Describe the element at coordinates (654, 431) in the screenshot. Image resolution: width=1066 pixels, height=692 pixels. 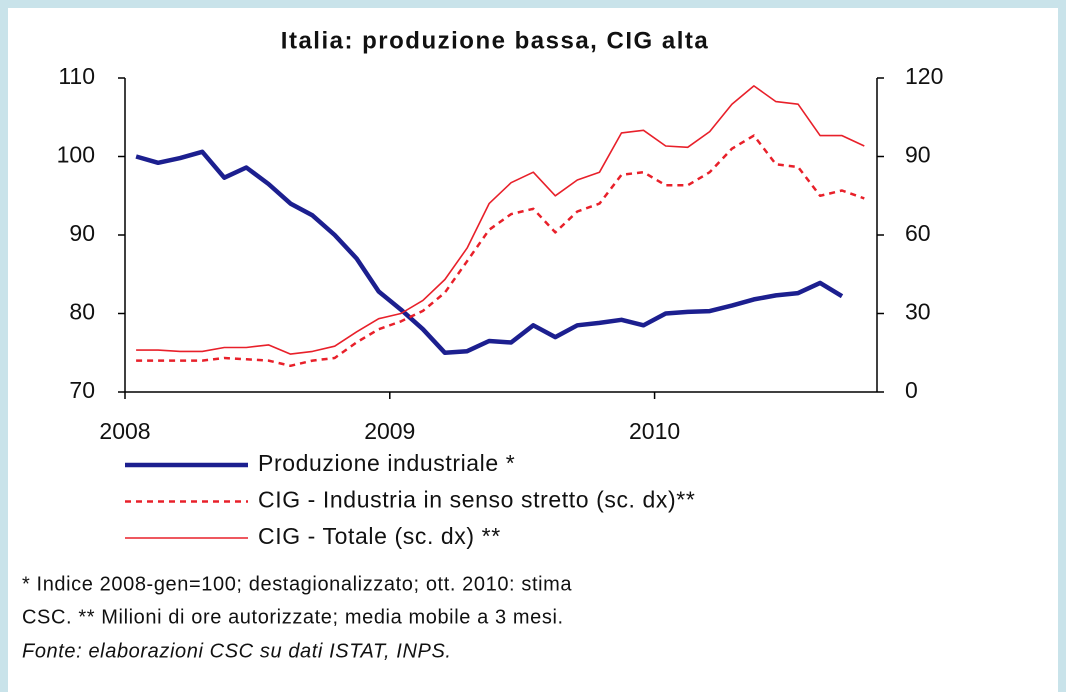
I see `x-tick-label: 2010` at that location.